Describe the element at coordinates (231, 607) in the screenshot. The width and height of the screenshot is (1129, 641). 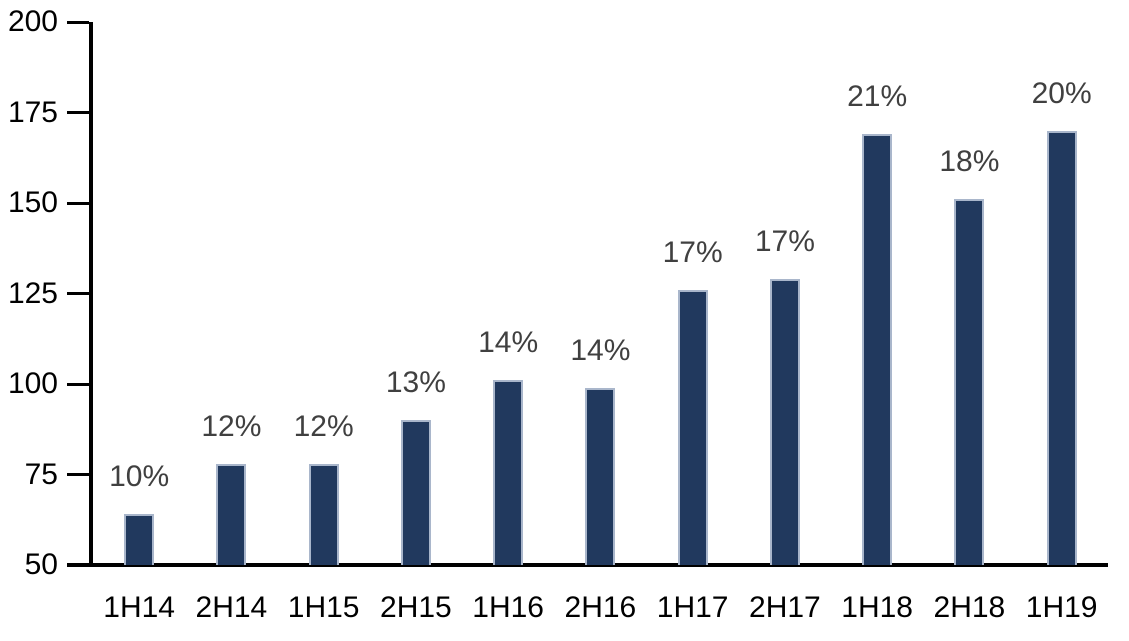
I see `x-axis-label: 2H14` at that location.